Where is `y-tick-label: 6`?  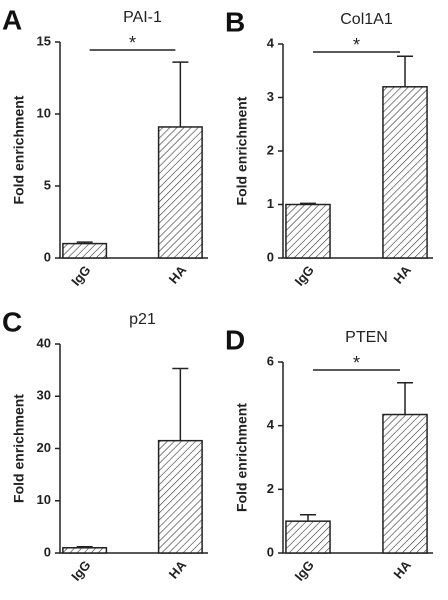 y-tick-label: 6 is located at coordinates (270, 360).